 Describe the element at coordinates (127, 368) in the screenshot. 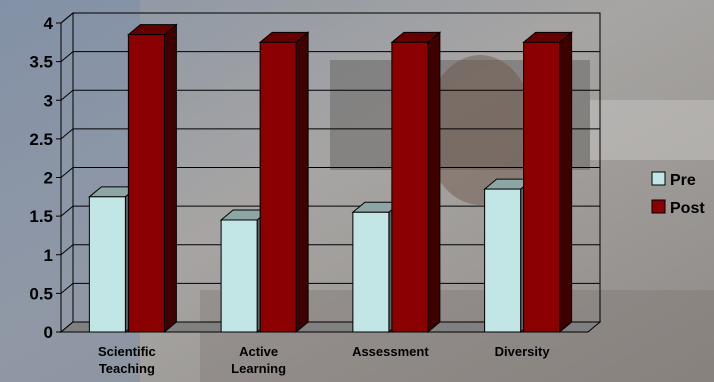

I see `x-tick-label: Teaching` at that location.